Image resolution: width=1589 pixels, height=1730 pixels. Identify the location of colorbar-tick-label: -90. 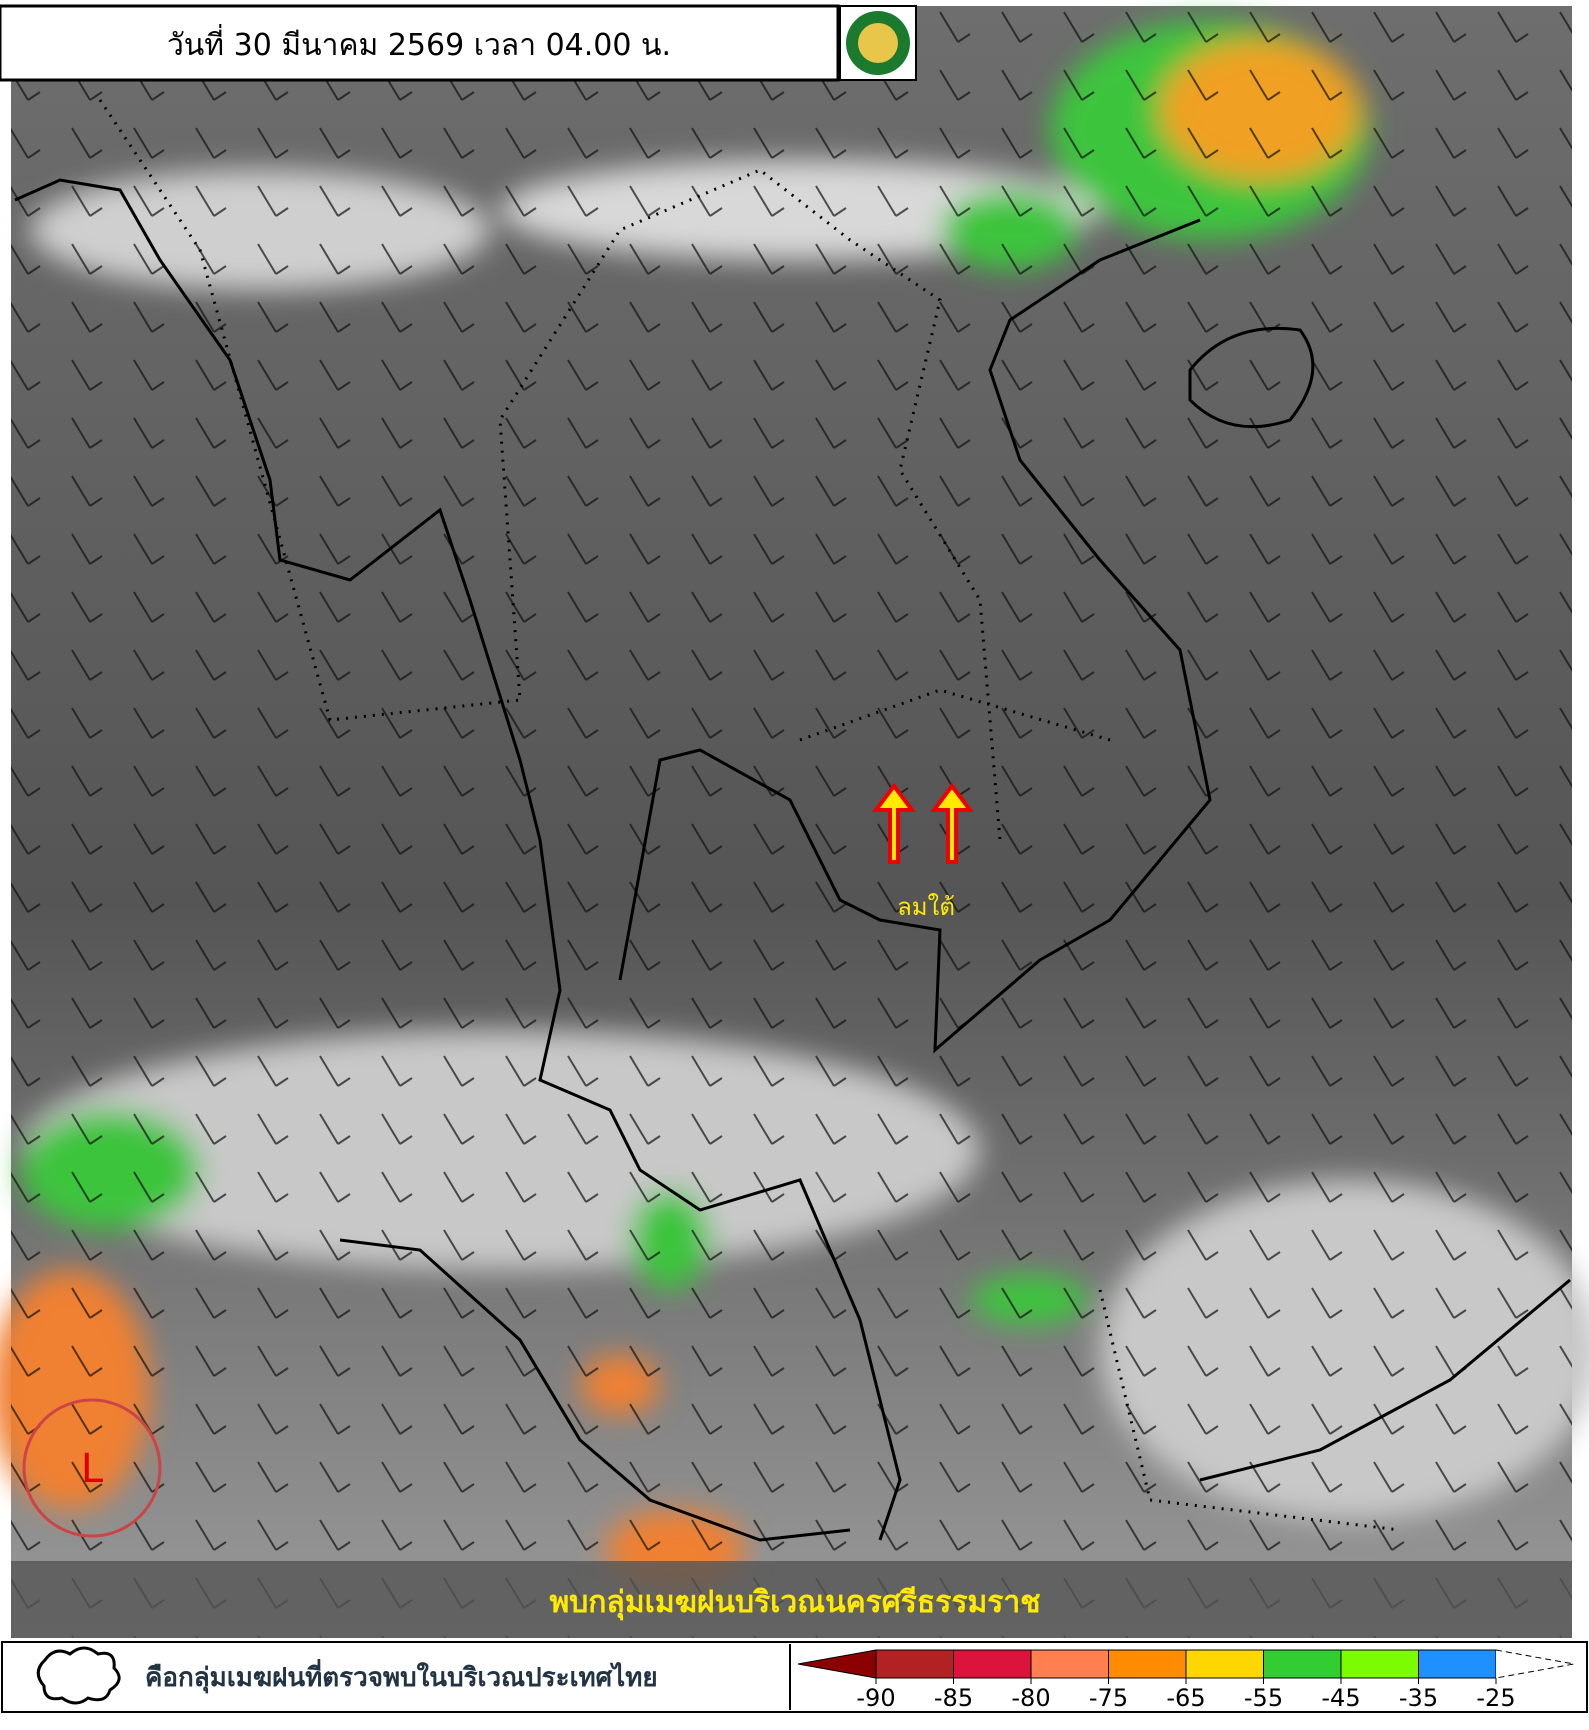
(875, 1698).